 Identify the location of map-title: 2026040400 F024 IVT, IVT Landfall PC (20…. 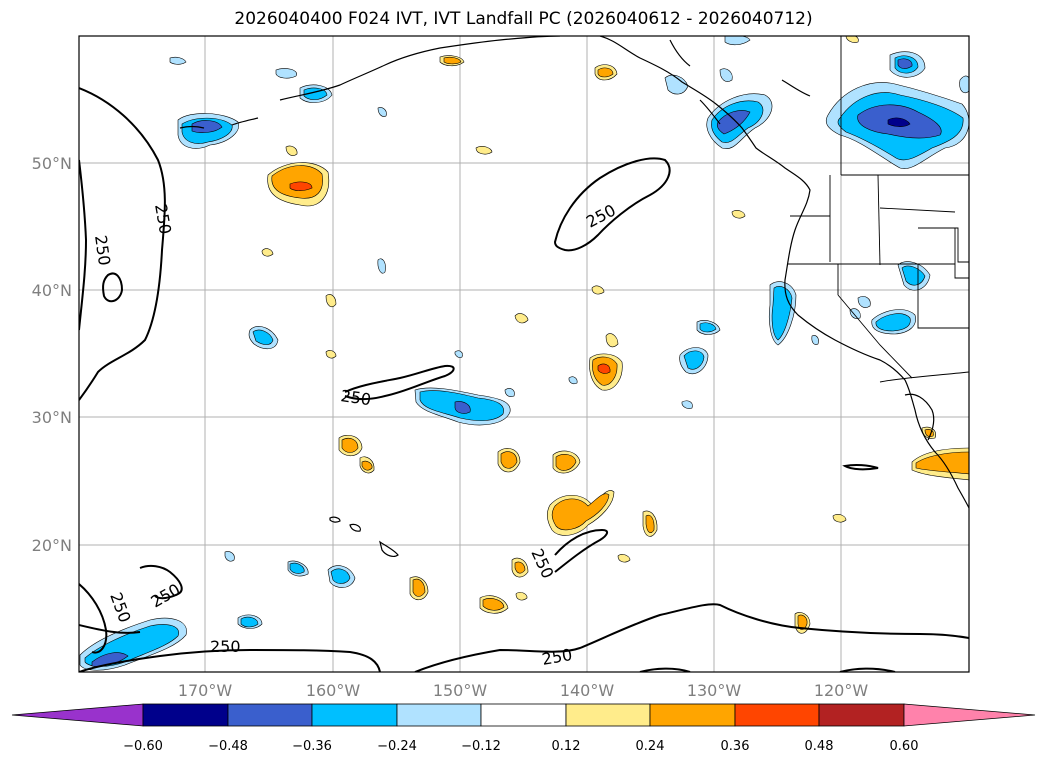
(523, 19).